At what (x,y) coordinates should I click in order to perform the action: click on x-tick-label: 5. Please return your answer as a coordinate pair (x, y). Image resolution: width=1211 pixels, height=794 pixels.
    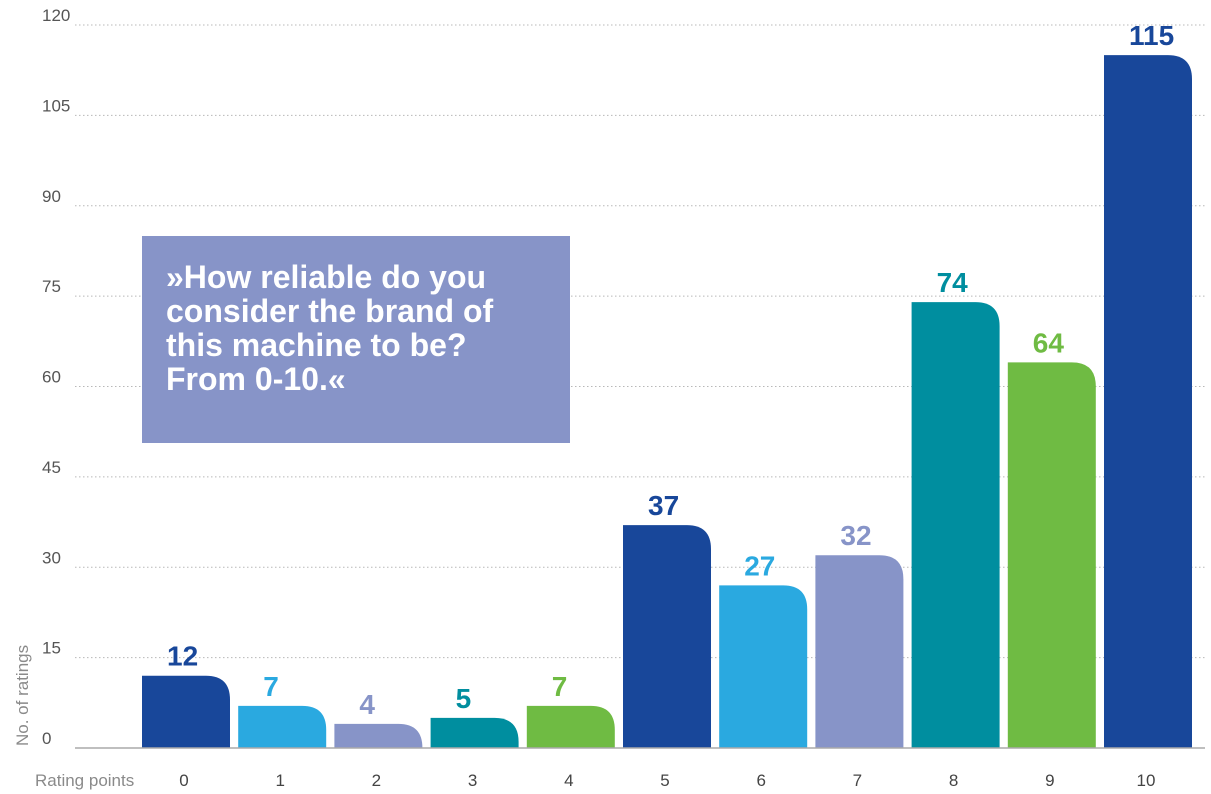
    Looking at the image, I should click on (664, 780).